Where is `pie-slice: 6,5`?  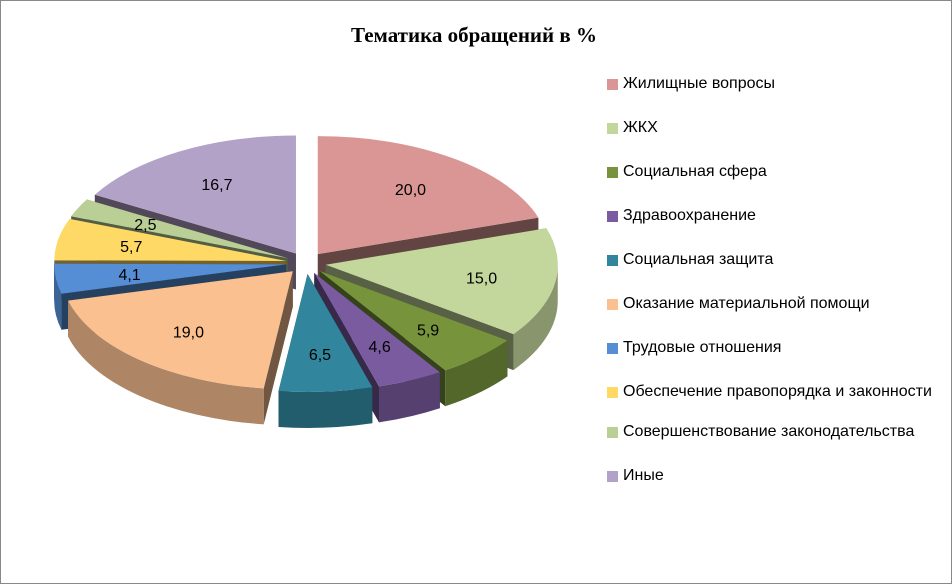 pie-slice: 6,5 is located at coordinates (325, 350).